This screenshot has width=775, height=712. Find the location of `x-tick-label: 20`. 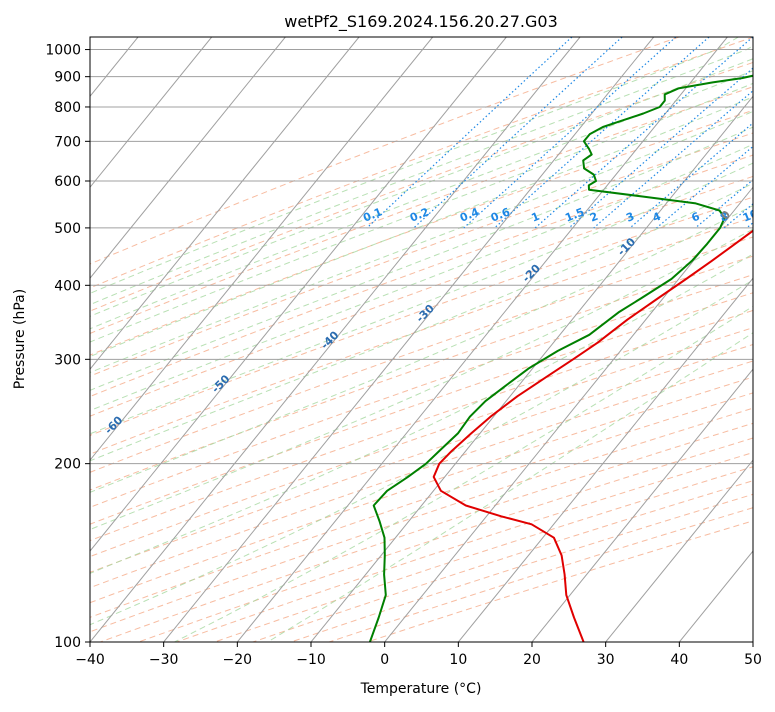

x-tick-label: 20 is located at coordinates (532, 660).